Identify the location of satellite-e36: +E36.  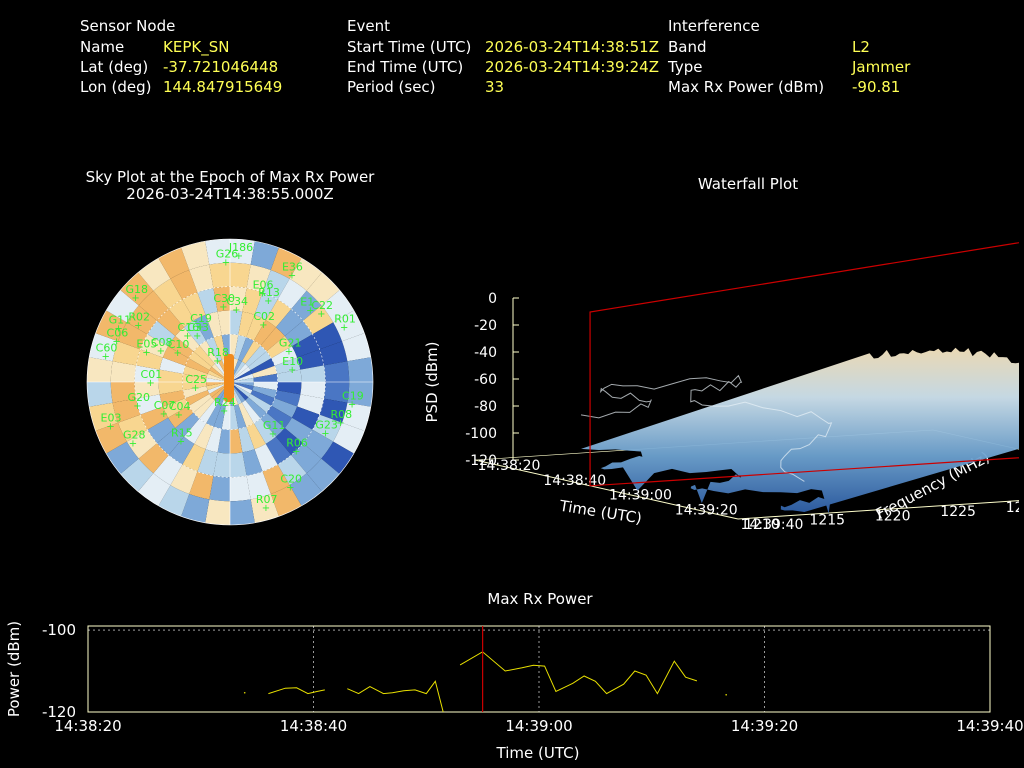
(292, 271).